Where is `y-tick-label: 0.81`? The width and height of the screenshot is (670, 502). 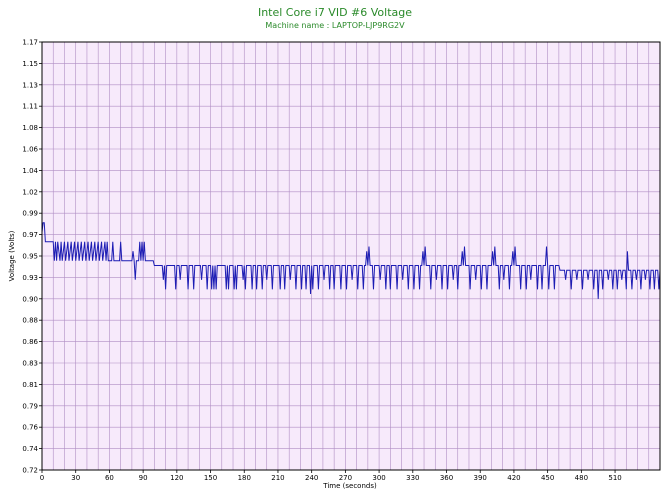
y-tick-label: 0.81 is located at coordinates (30, 385).